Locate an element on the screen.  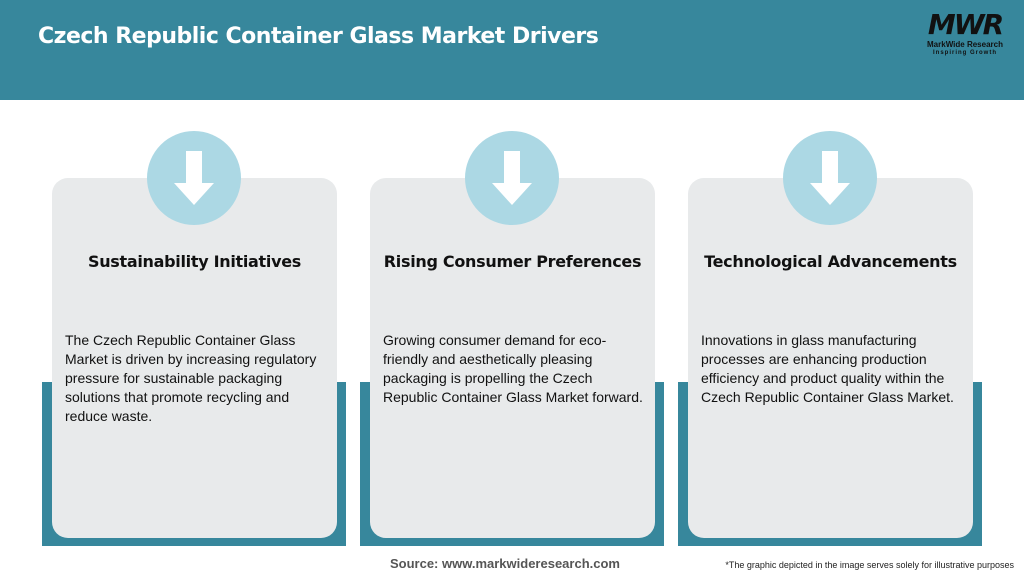
source-text: Source: www.markwideresearch.com is located at coordinates (504, 563).